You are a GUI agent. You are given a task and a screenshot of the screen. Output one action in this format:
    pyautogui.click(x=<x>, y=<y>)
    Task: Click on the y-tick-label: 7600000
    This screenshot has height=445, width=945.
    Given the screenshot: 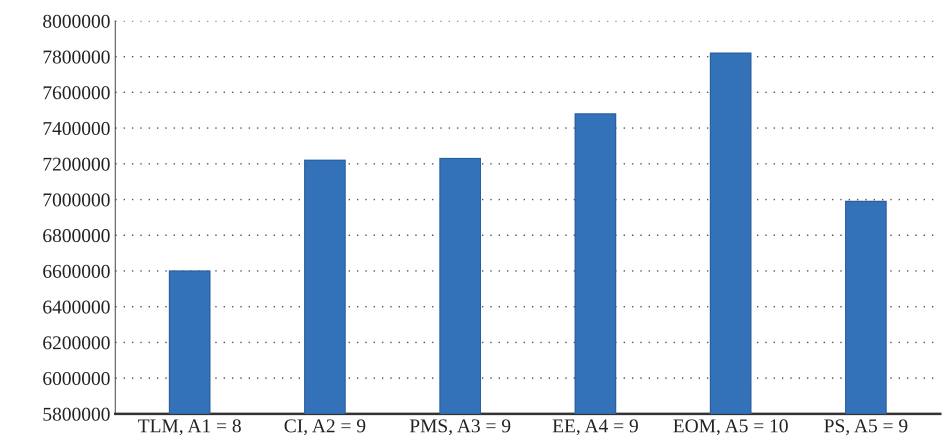 What is the action you would take?
    pyautogui.click(x=77, y=93)
    